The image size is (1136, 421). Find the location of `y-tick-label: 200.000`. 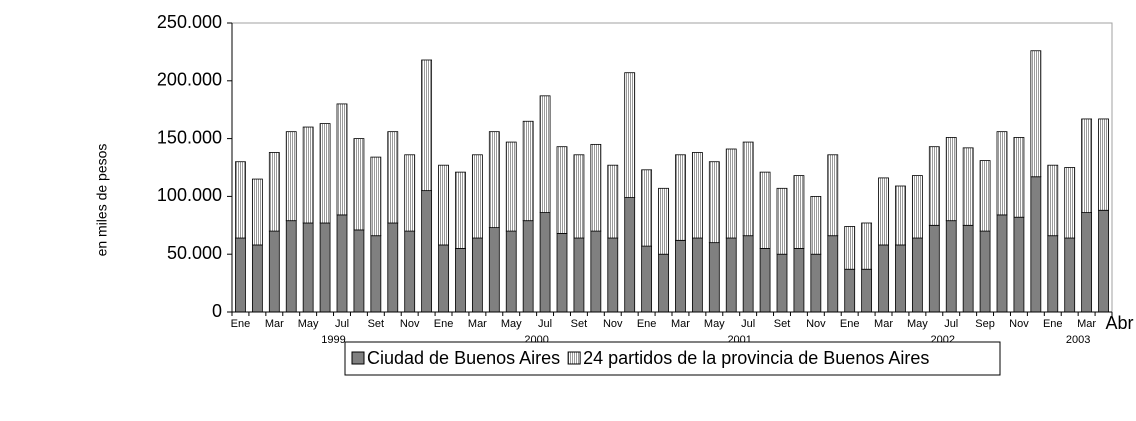

y-tick-label: 200.000 is located at coordinates (189, 80).